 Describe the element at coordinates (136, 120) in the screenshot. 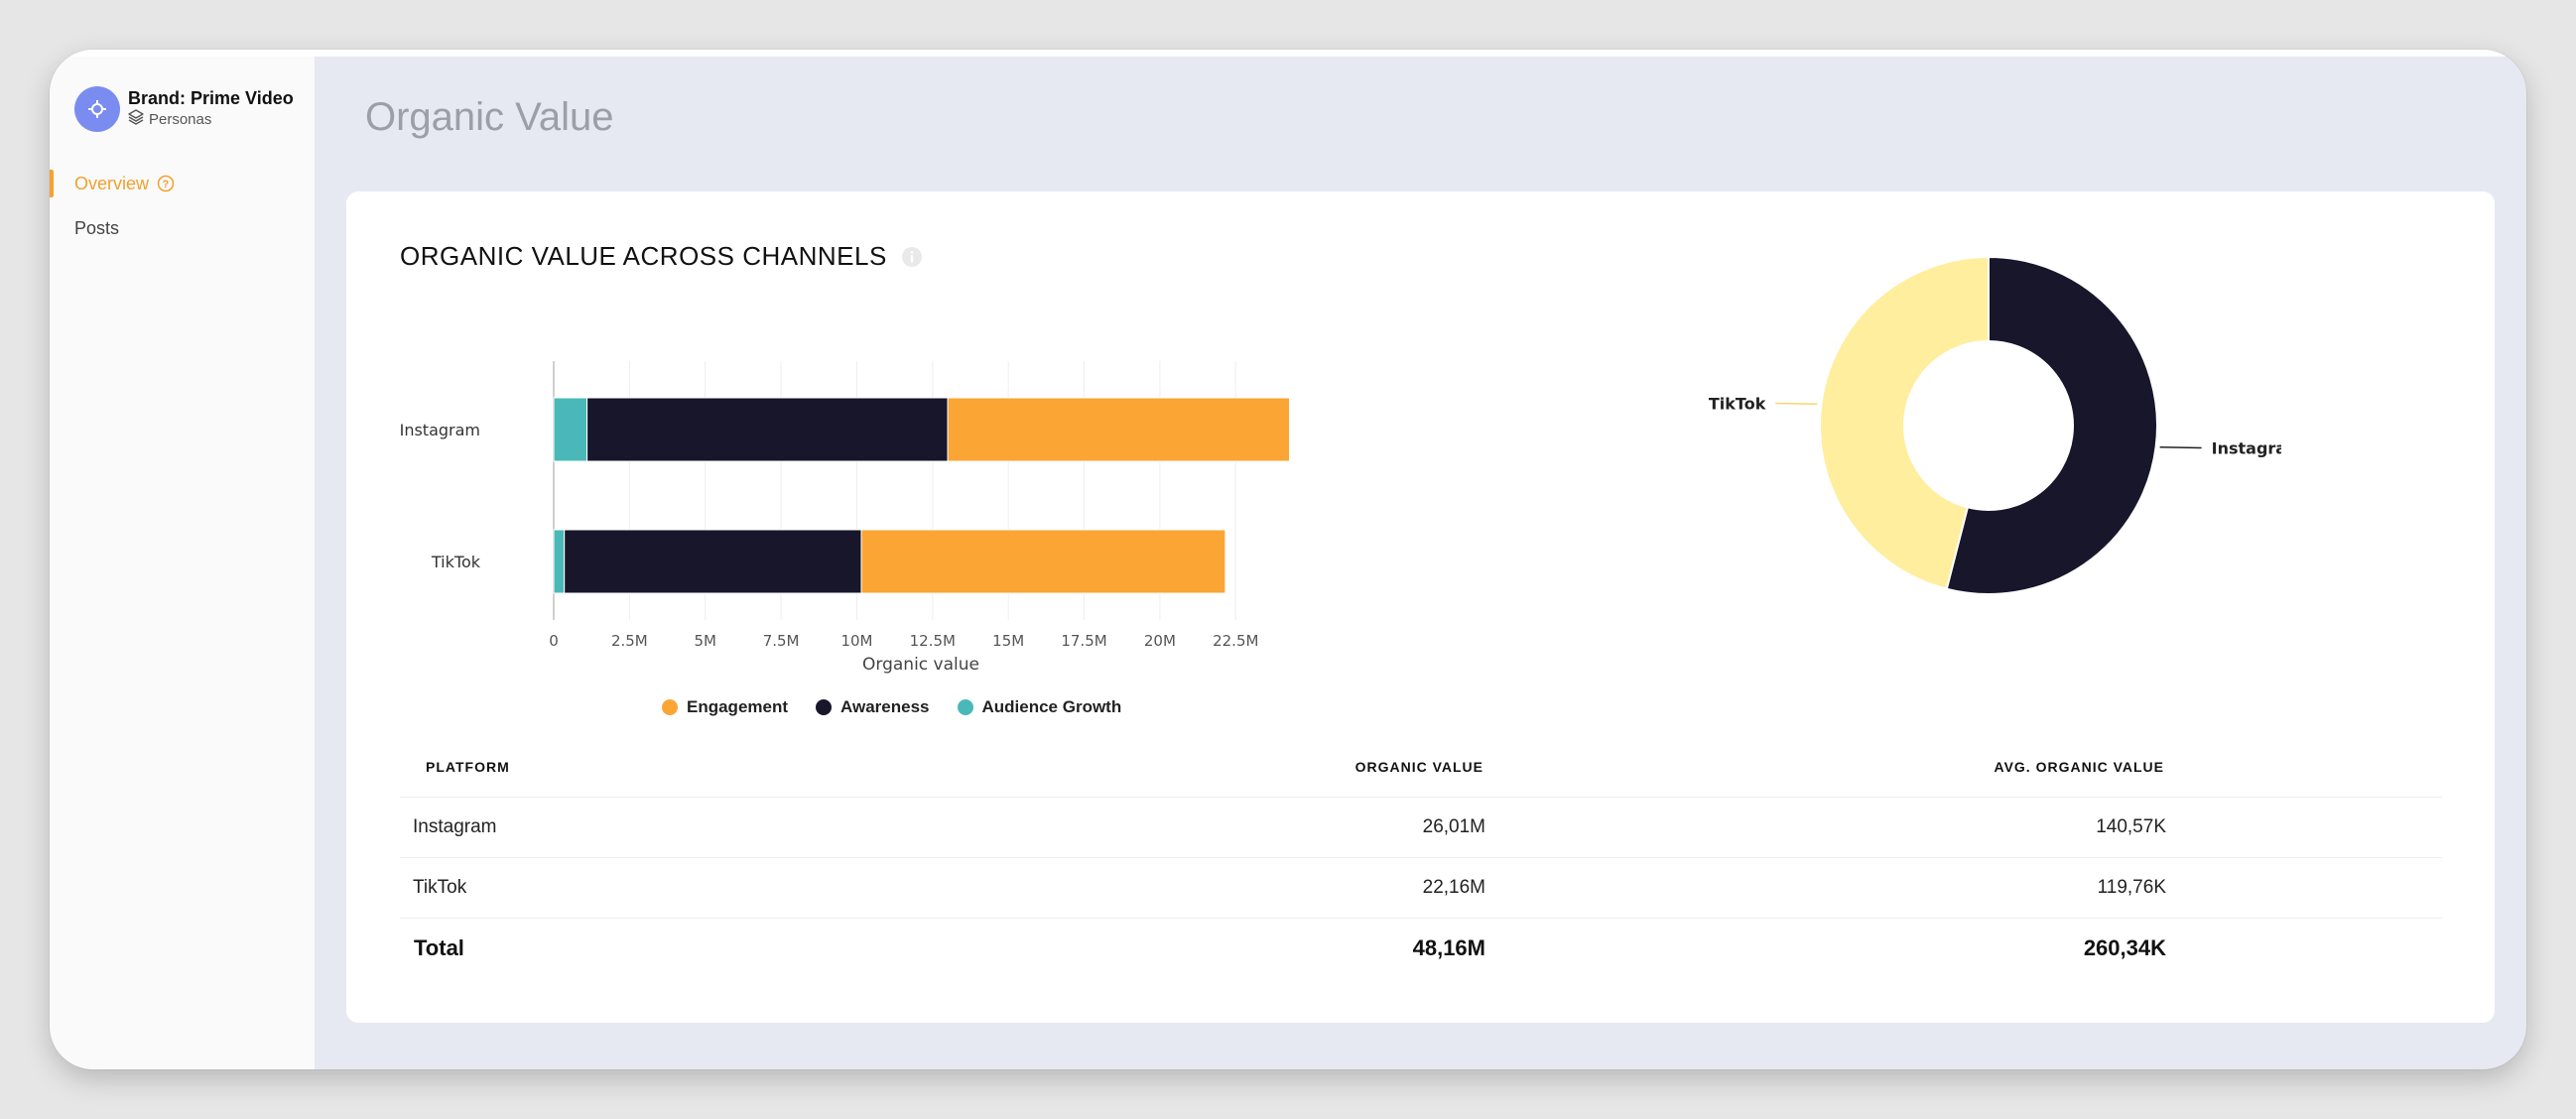

I see `layers-icon` at that location.